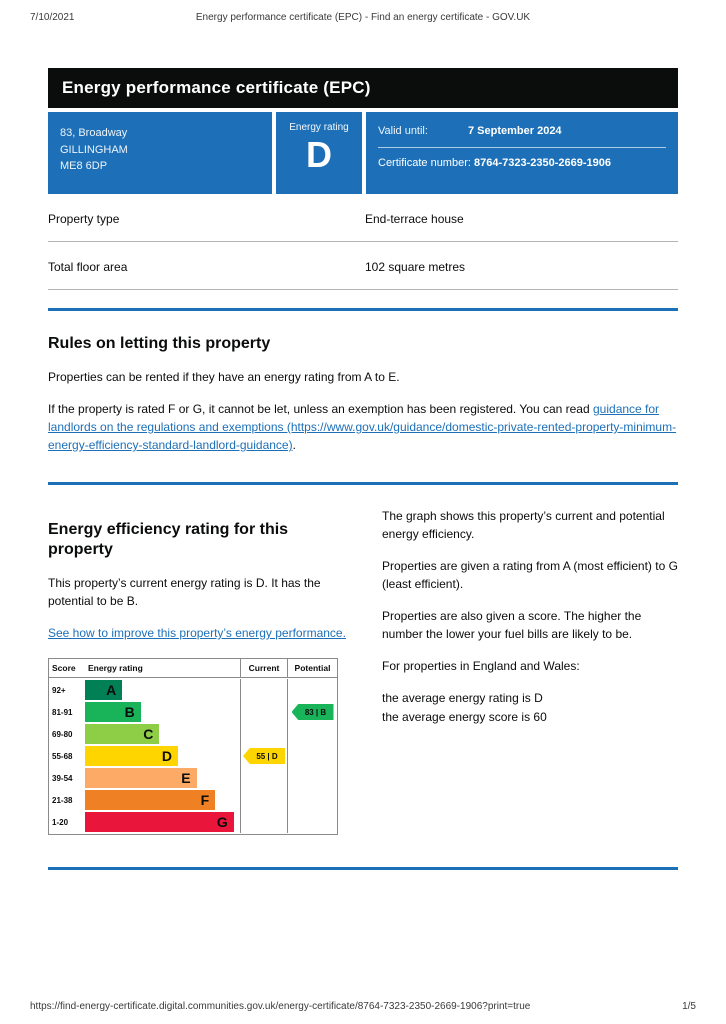 The width and height of the screenshot is (726, 1024). I want to click on floor-area-value: 102 square metres, so click(415, 267).